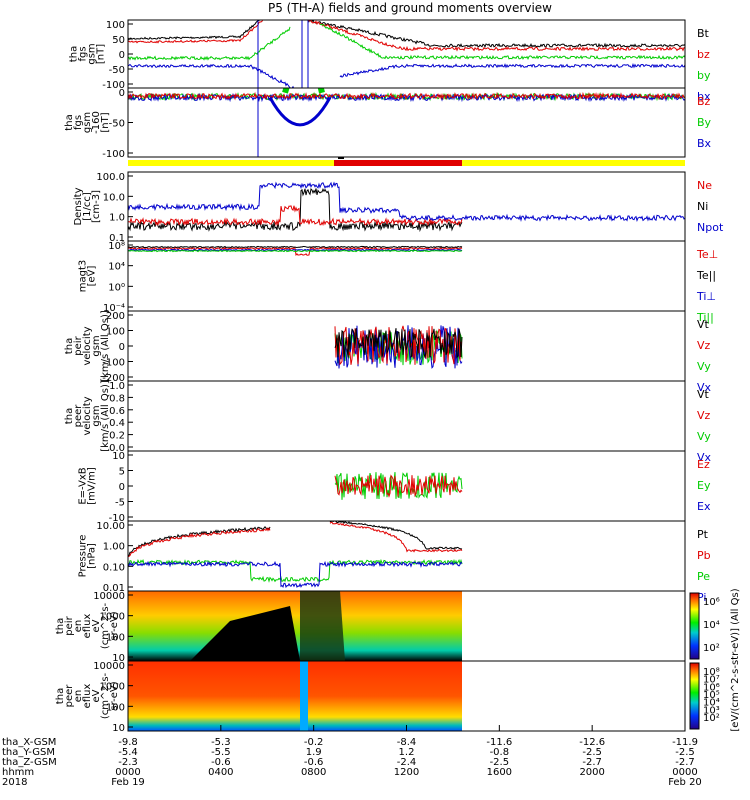 The width and height of the screenshot is (750, 800). I want to click on x-row-value: 1200, so click(406, 772).